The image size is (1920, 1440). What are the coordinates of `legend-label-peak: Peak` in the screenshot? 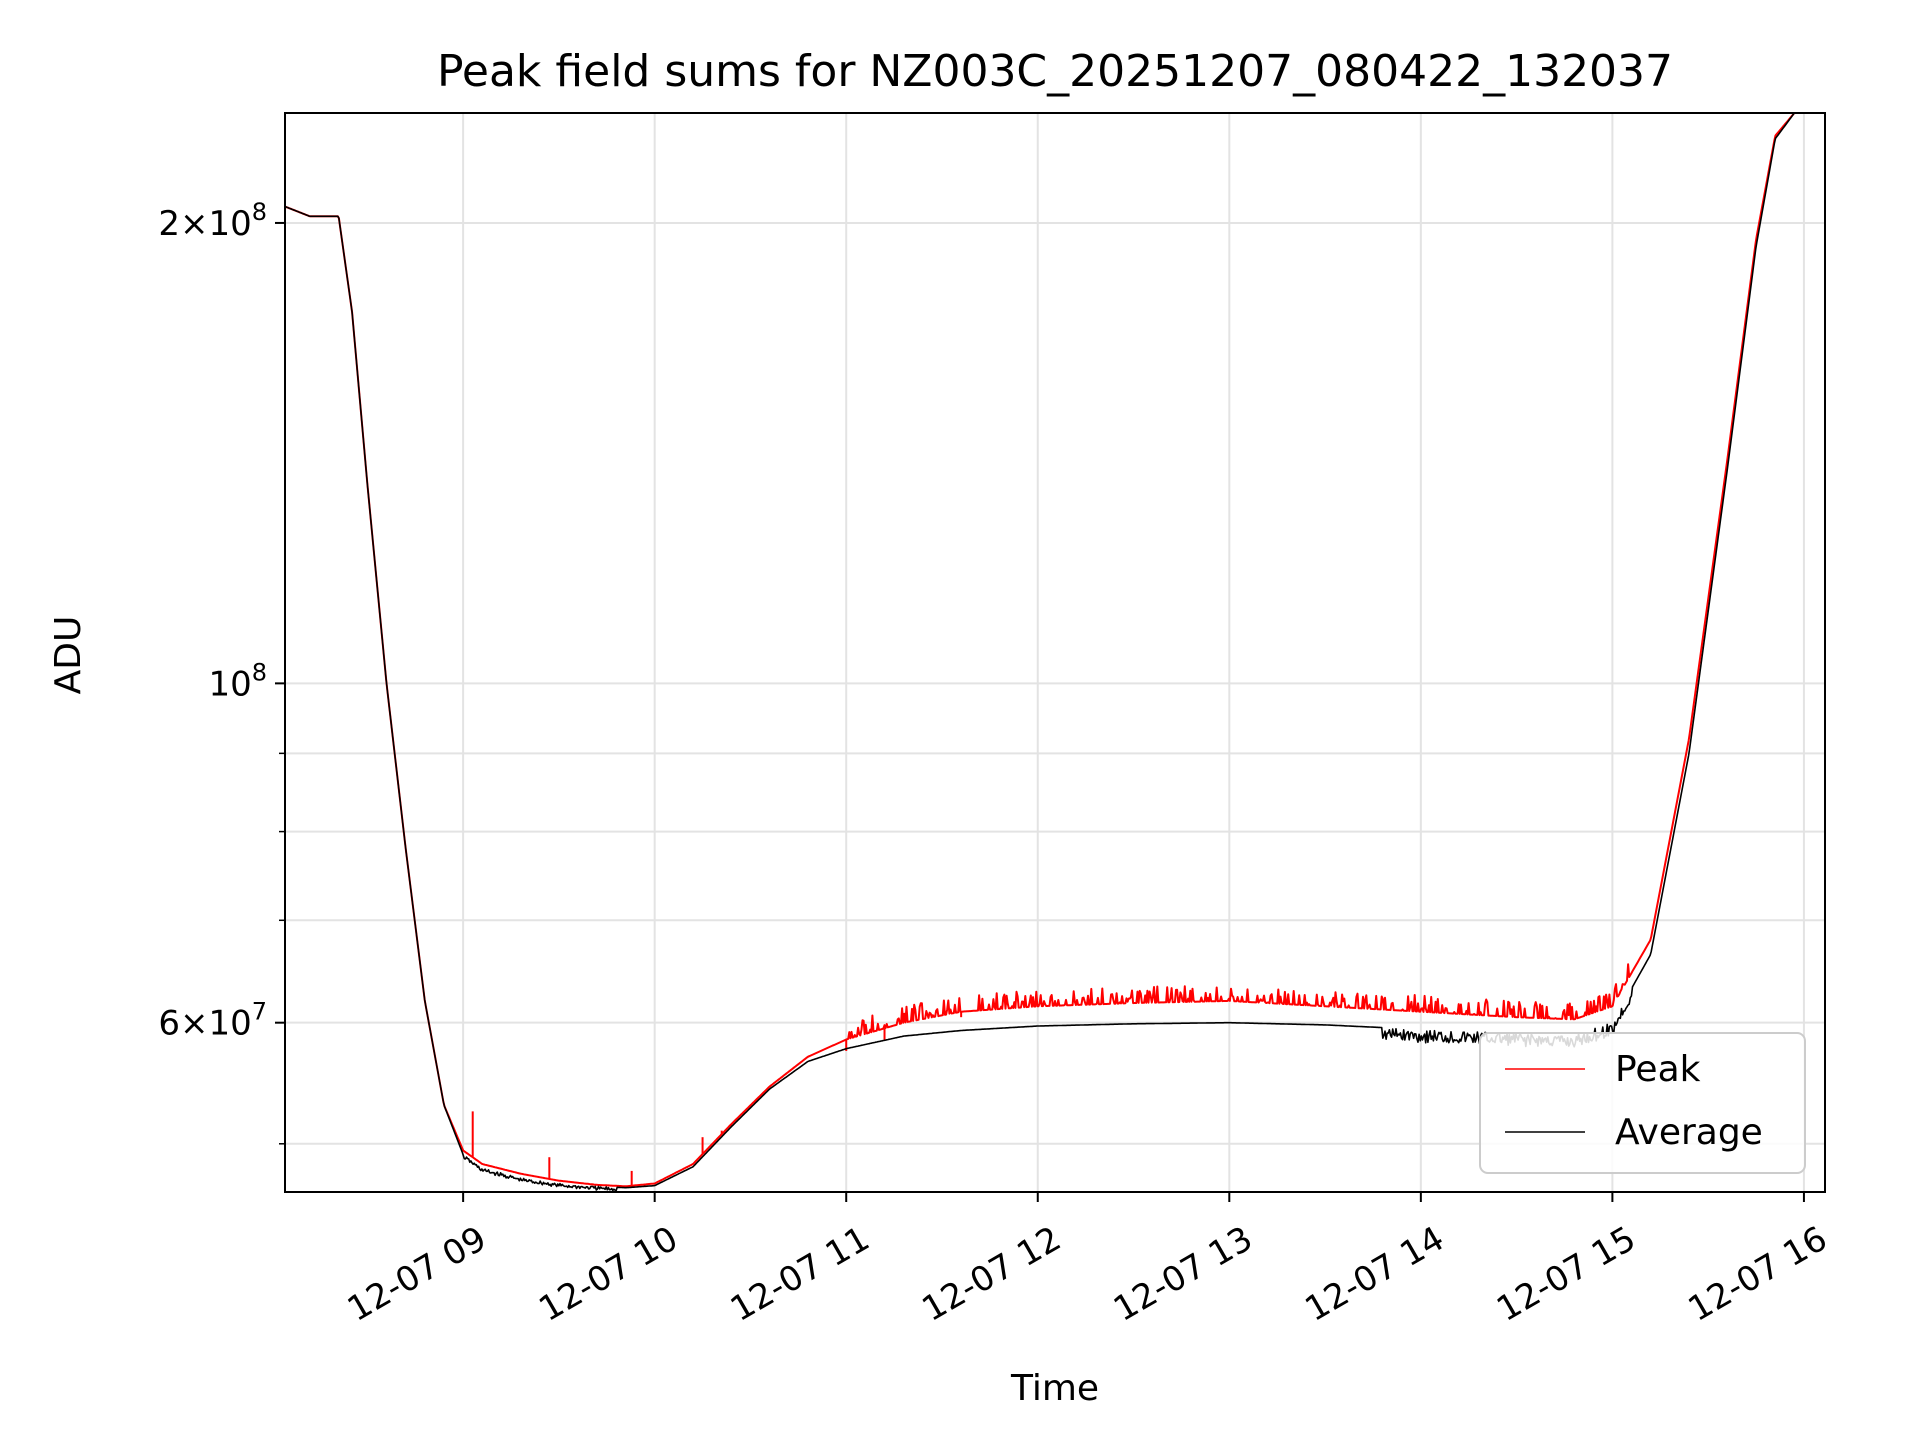 It's located at (1658, 1069).